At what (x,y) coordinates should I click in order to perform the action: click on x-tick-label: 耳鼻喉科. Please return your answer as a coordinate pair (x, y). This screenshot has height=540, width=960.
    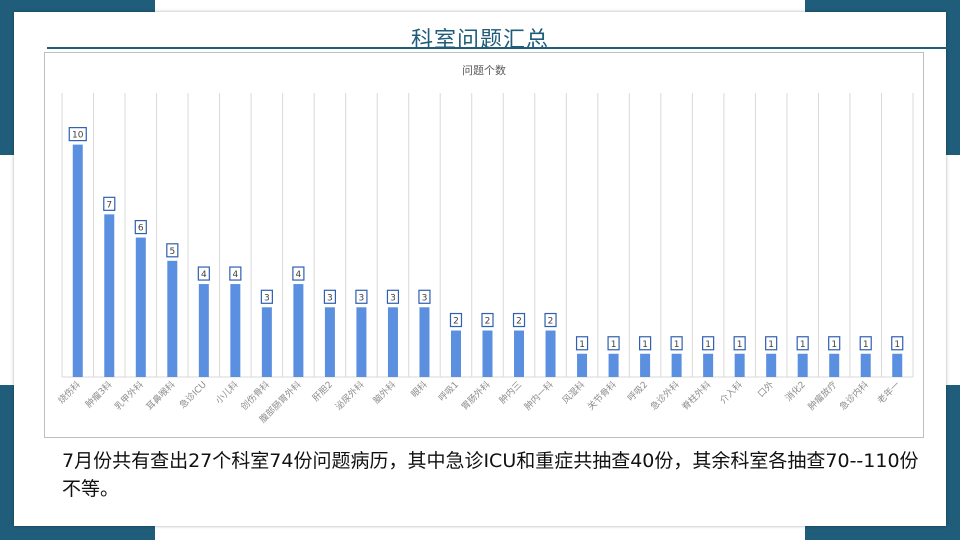
    Looking at the image, I should click on (160, 396).